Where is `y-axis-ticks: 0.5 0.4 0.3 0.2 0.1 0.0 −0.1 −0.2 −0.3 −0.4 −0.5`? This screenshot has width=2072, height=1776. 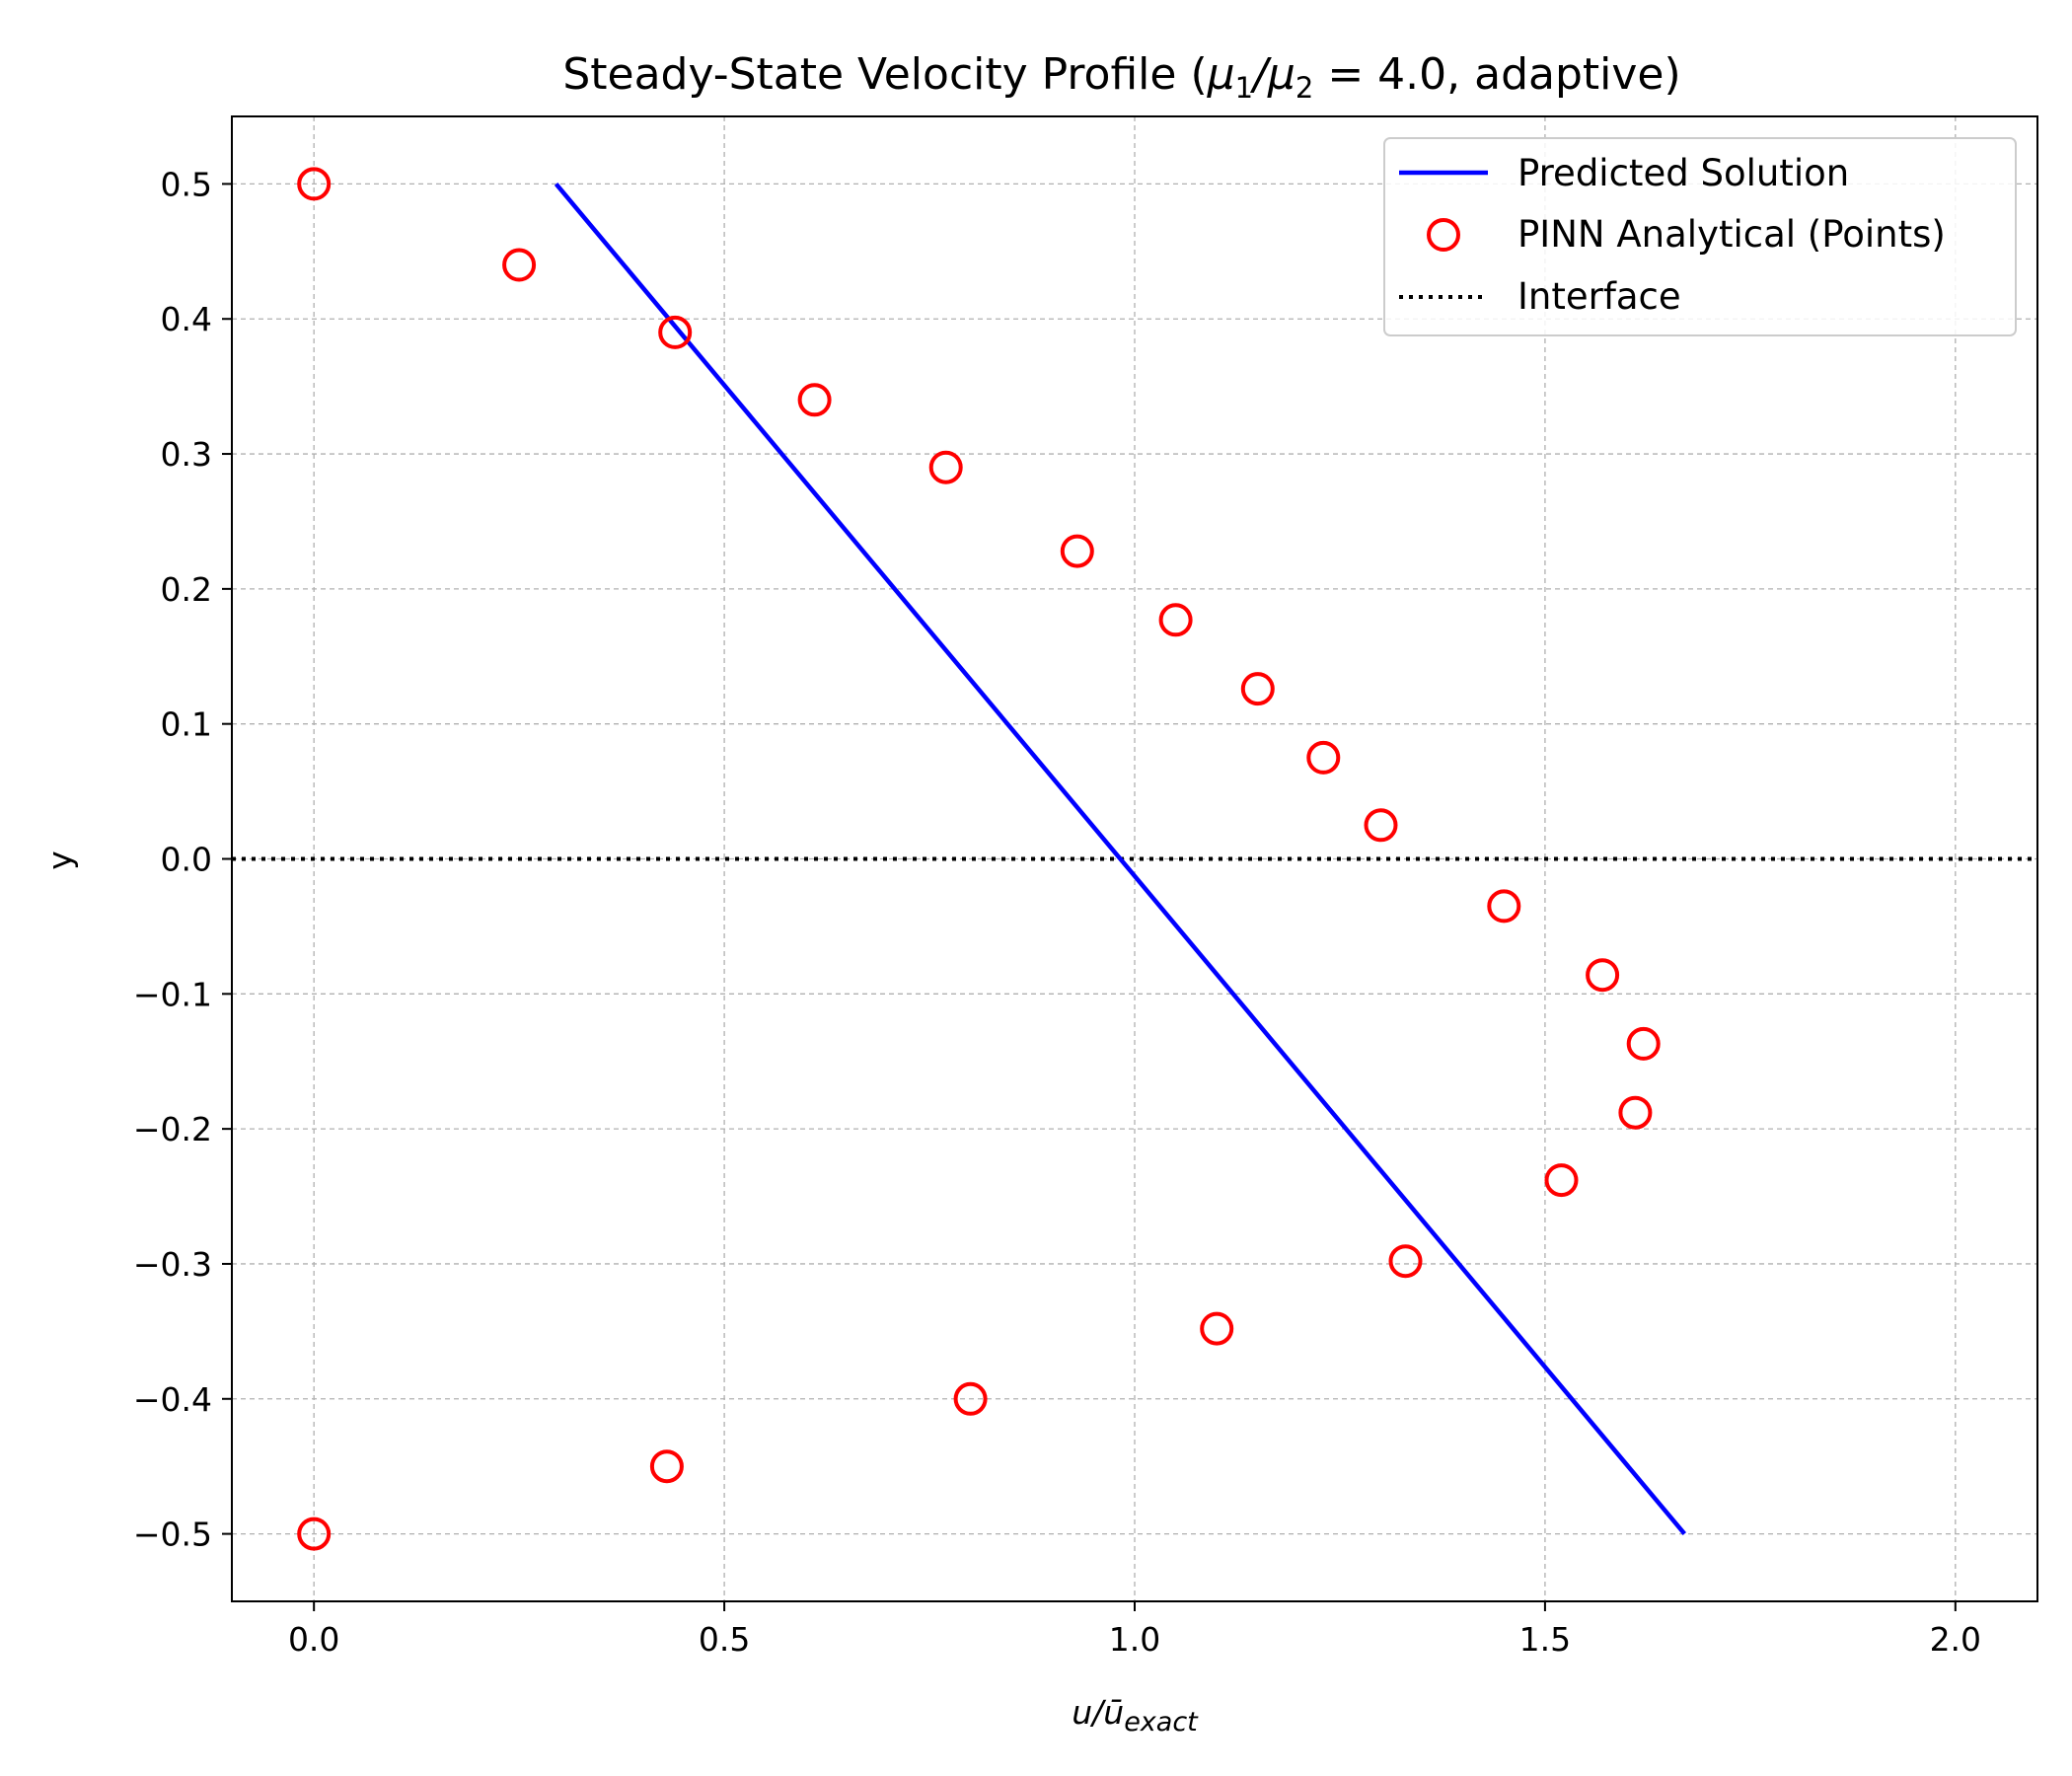
y-axis-ticks: 0.5 0.4 0.3 0.2 0.1 0.0 −0.1 −0.2 −0.3 −0.4 −0.5 is located at coordinates (182, 859).